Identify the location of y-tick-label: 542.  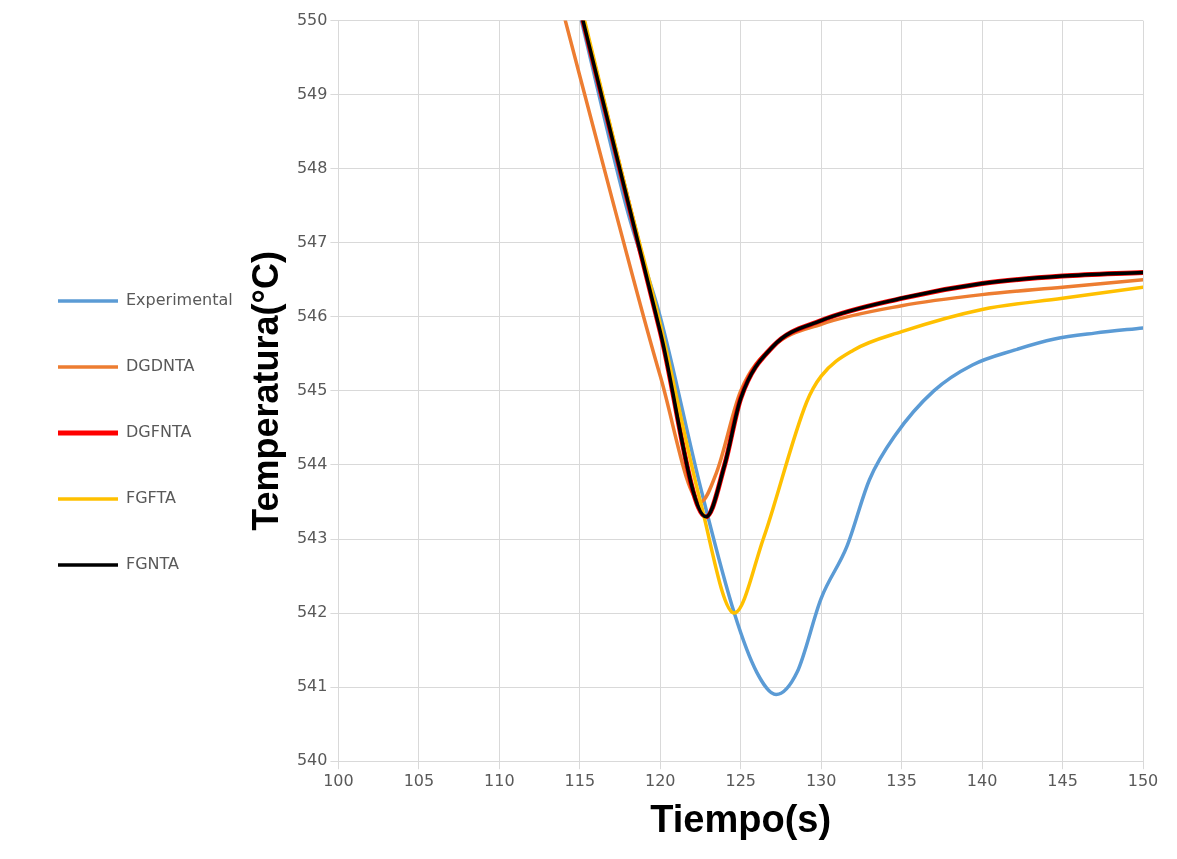
(312, 612).